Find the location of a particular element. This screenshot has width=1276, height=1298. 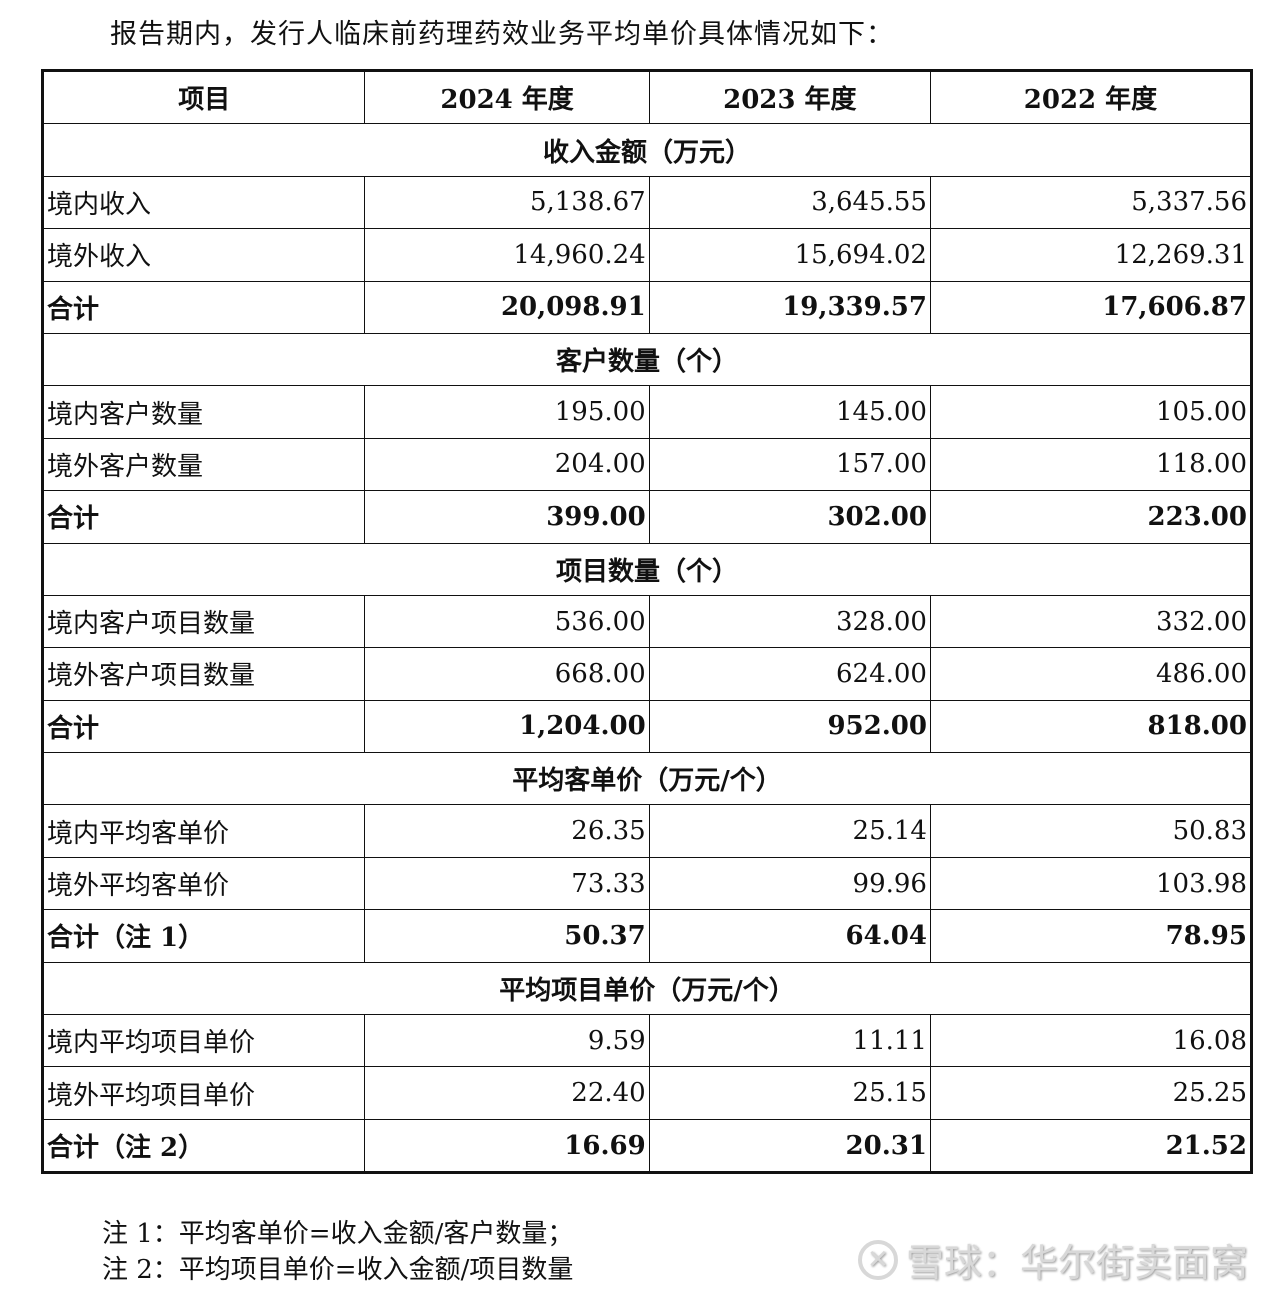

cell-value: 73.33 is located at coordinates (507, 883).